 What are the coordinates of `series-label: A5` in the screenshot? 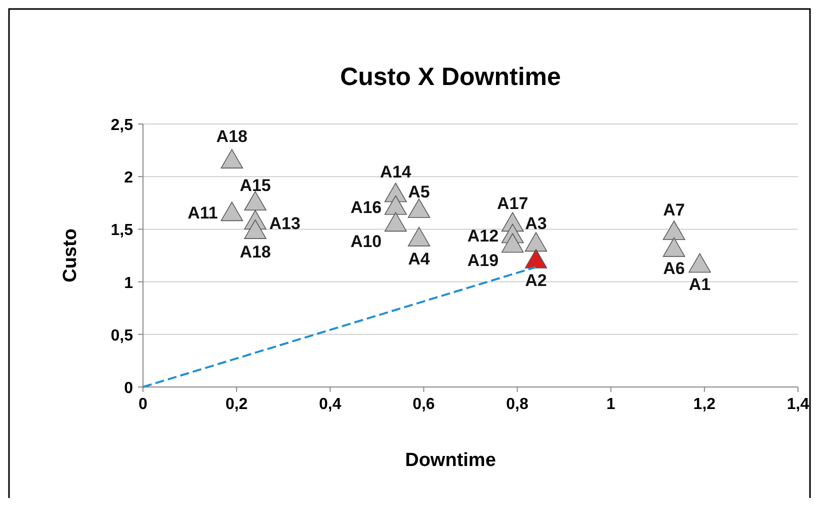 It's located at (419, 192).